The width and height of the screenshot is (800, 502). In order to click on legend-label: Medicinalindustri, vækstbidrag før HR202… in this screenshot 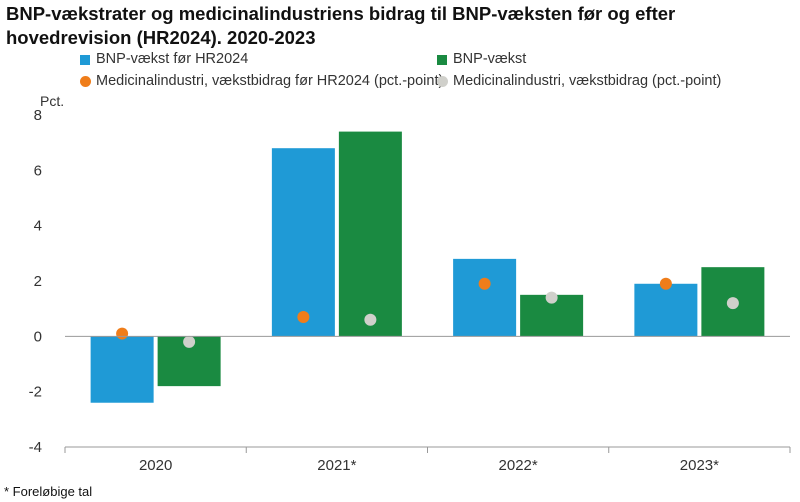, I will do `click(270, 81)`.